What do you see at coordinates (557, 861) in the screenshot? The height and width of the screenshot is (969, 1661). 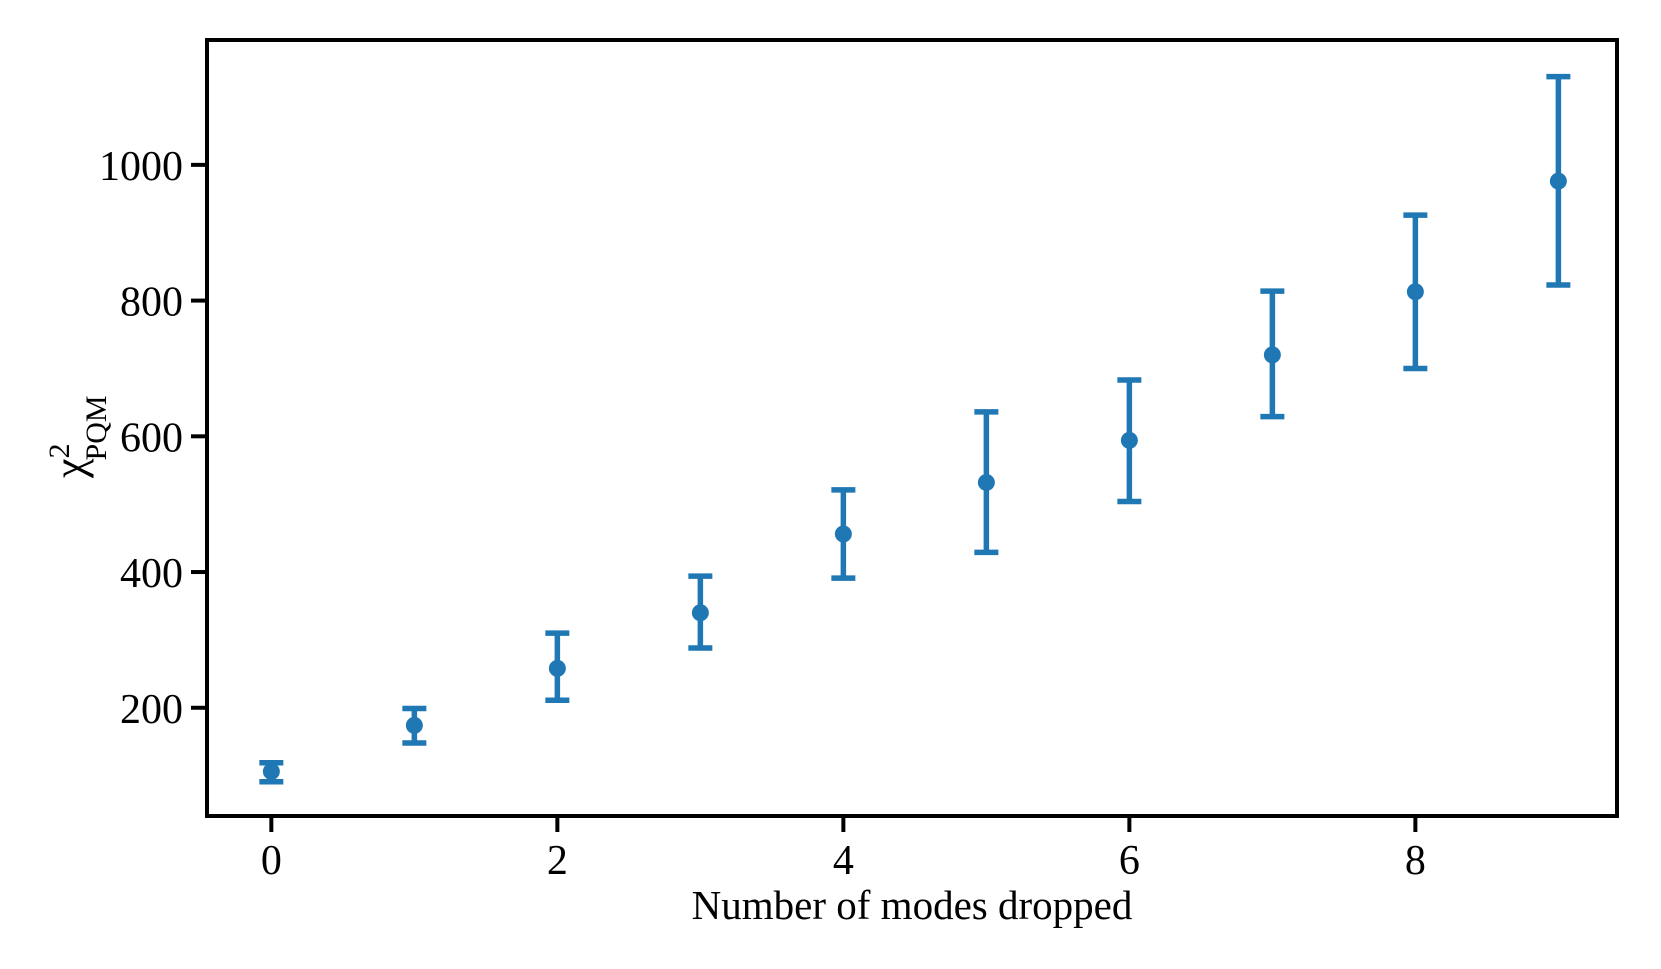 I see `x-tick-label: 2` at bounding box center [557, 861].